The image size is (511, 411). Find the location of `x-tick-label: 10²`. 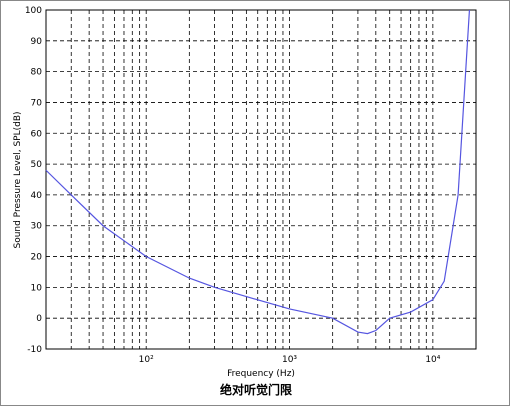

x-tick-label: 10² is located at coordinates (146, 360).